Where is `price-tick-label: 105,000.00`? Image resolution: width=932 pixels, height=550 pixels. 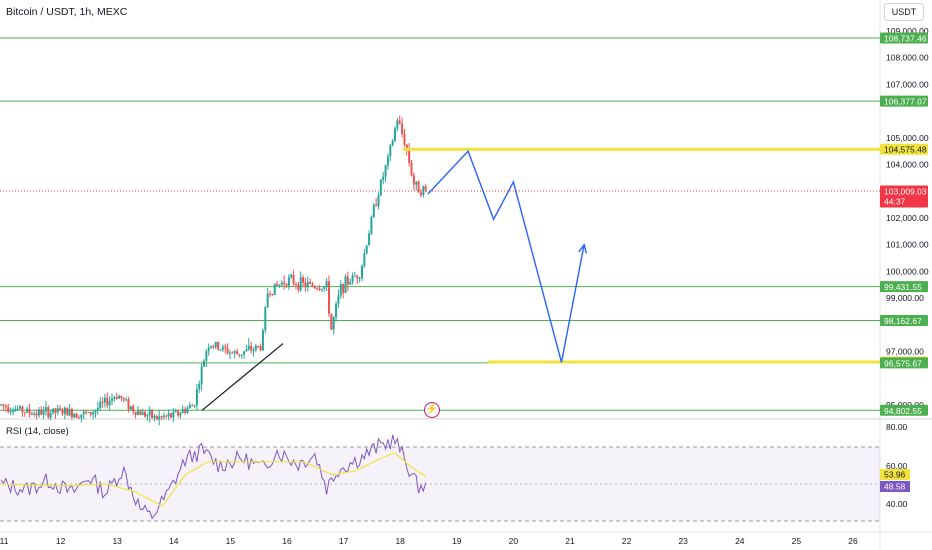 price-tick-label: 105,000.00 is located at coordinates (907, 138).